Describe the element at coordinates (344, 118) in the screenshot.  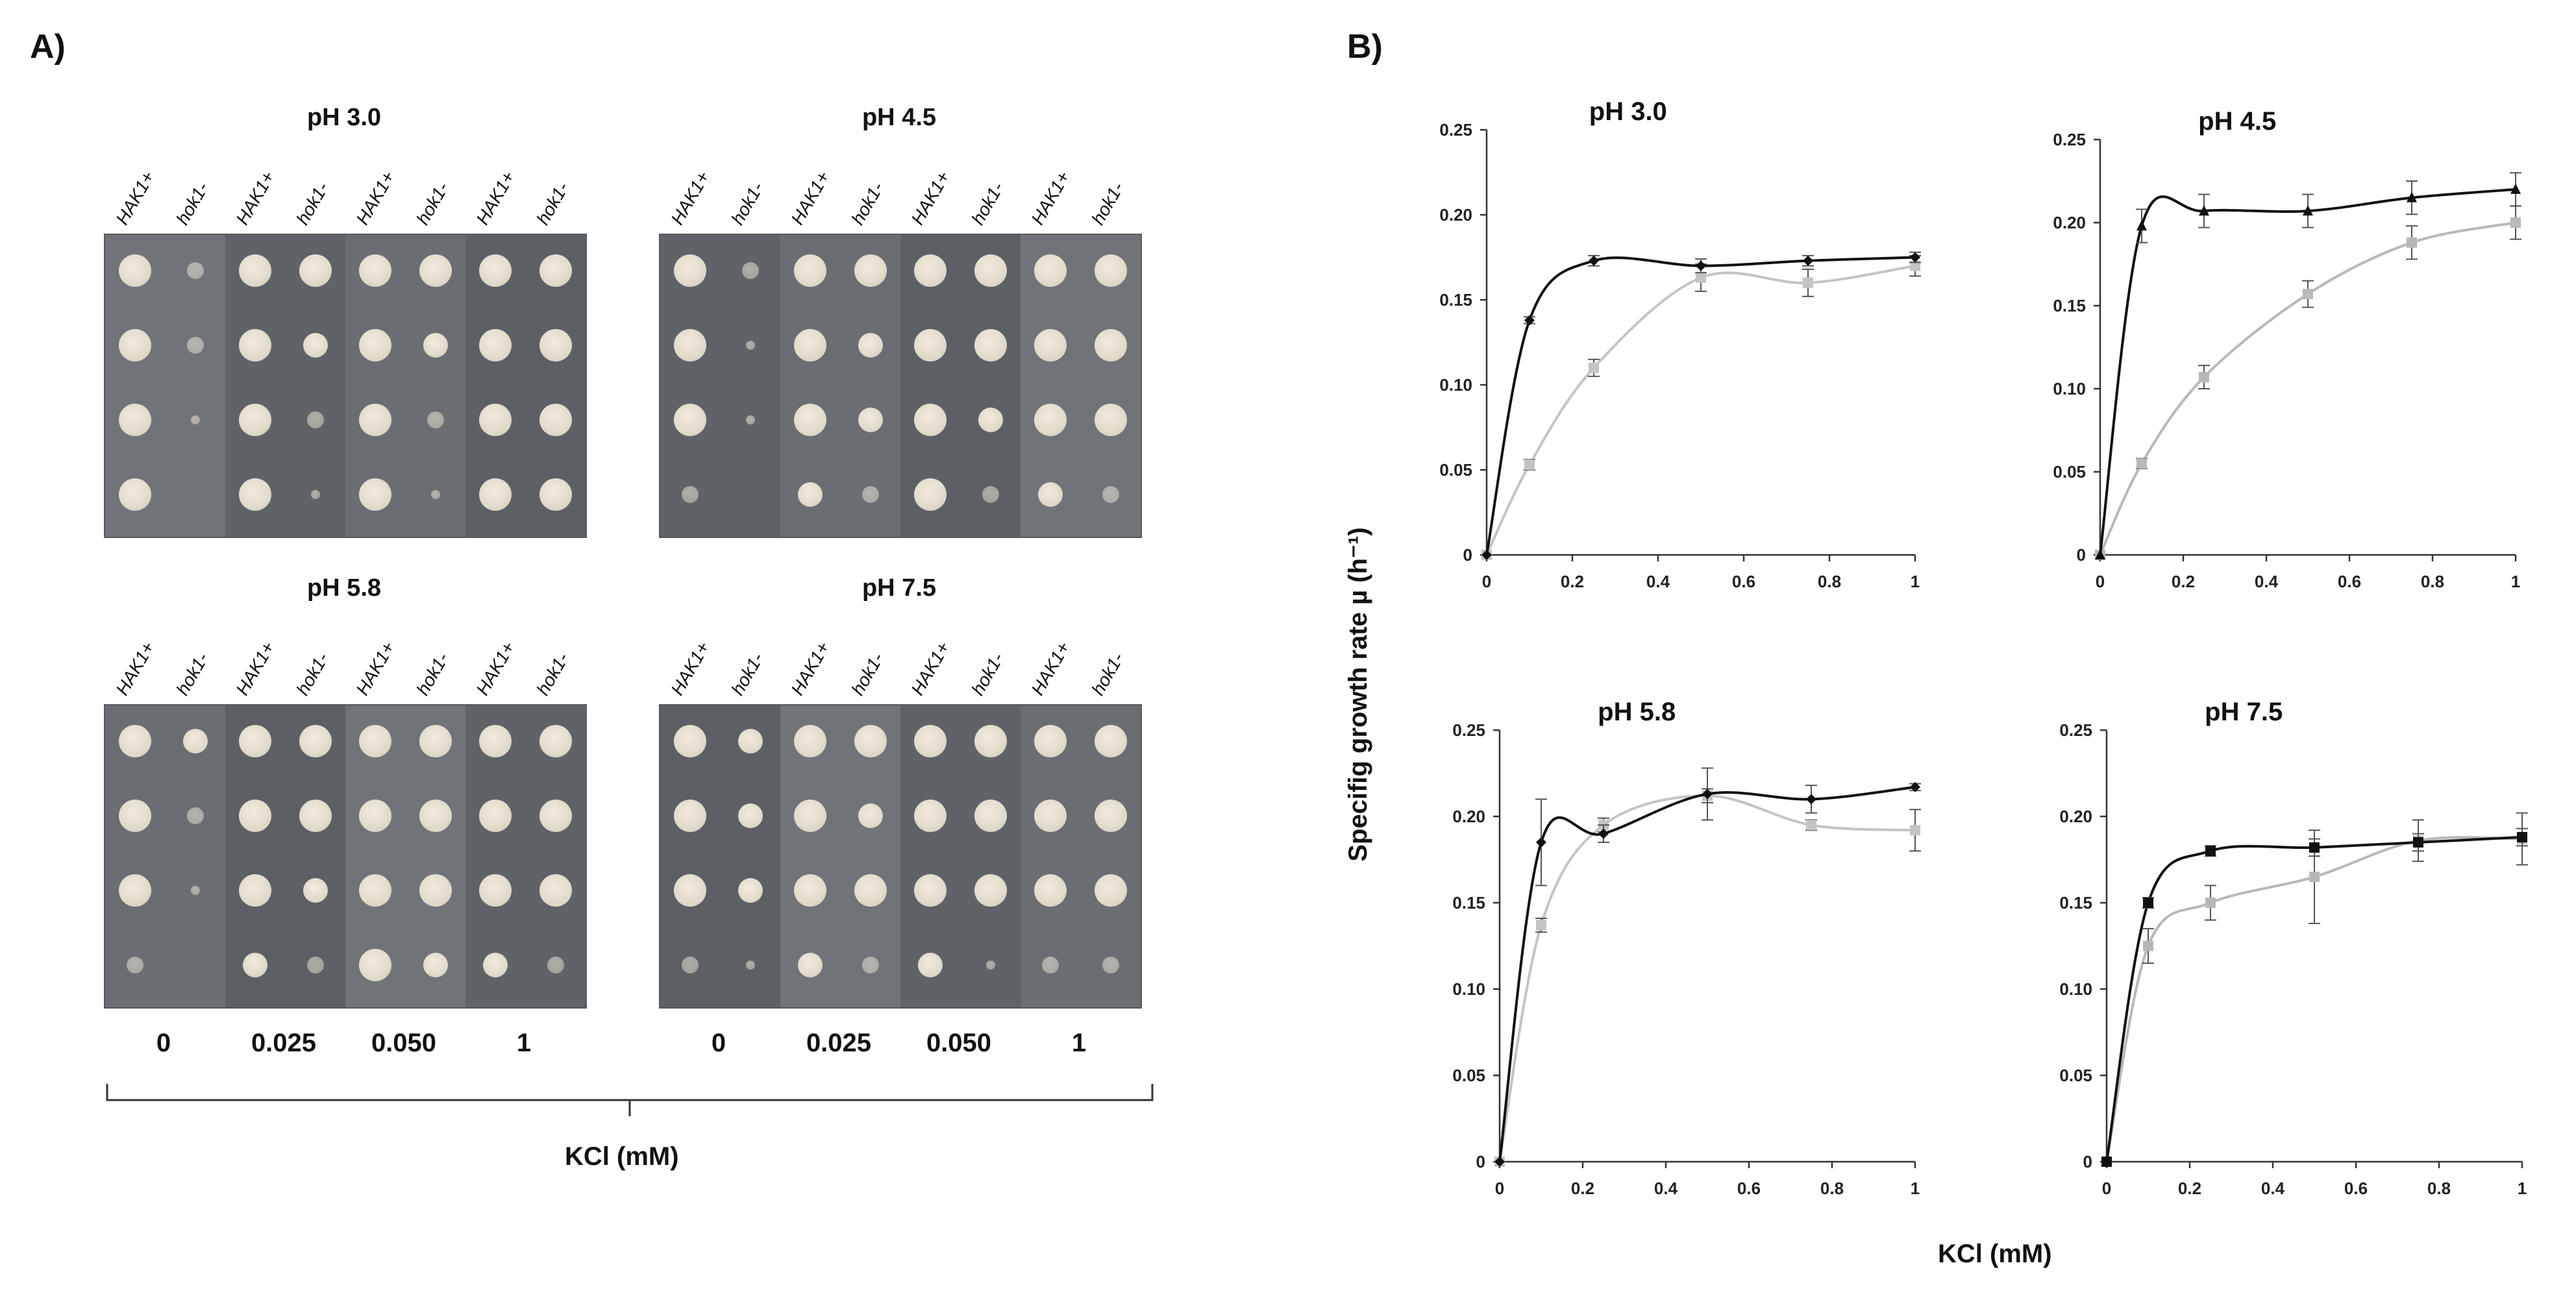
I see `plate-title: pH 3.0` at that location.